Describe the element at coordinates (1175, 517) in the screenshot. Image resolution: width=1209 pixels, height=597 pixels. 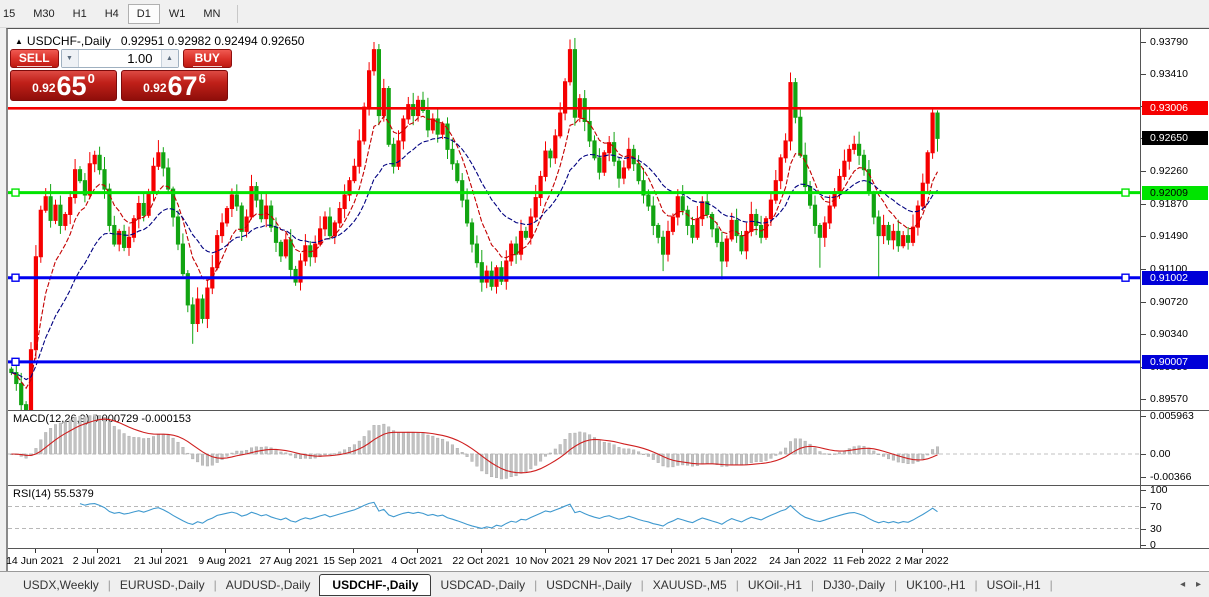
I see `rsi-axis: 100 70 30 0` at that location.